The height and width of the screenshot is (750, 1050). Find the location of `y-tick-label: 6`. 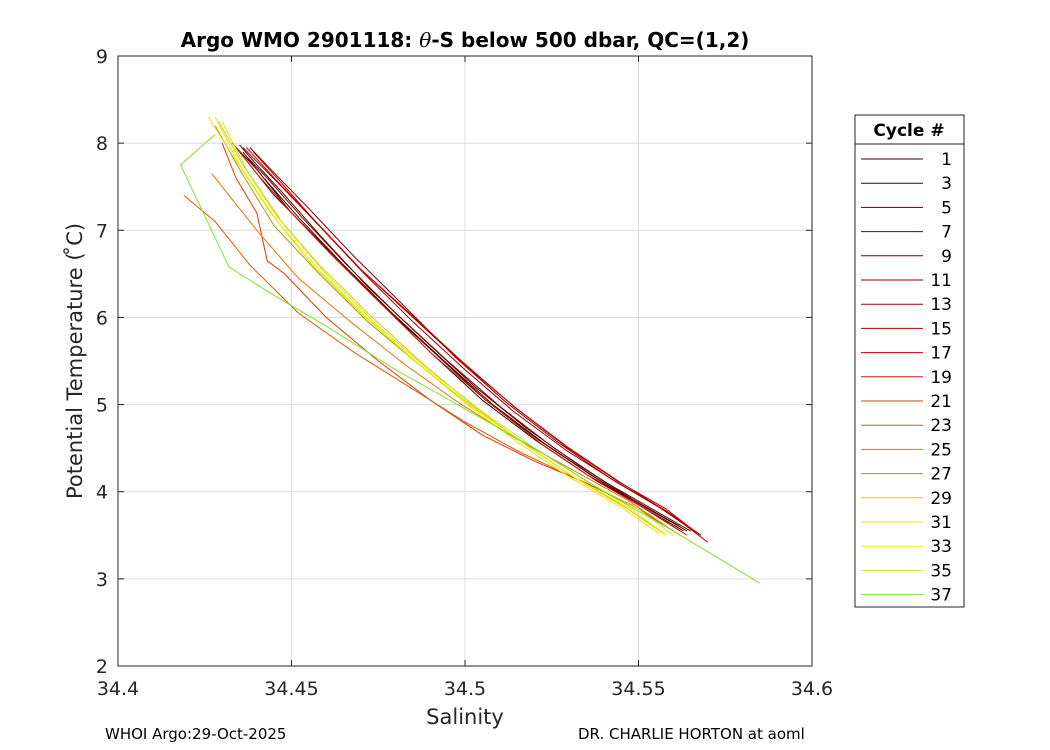

y-tick-label: 6 is located at coordinates (102, 318).